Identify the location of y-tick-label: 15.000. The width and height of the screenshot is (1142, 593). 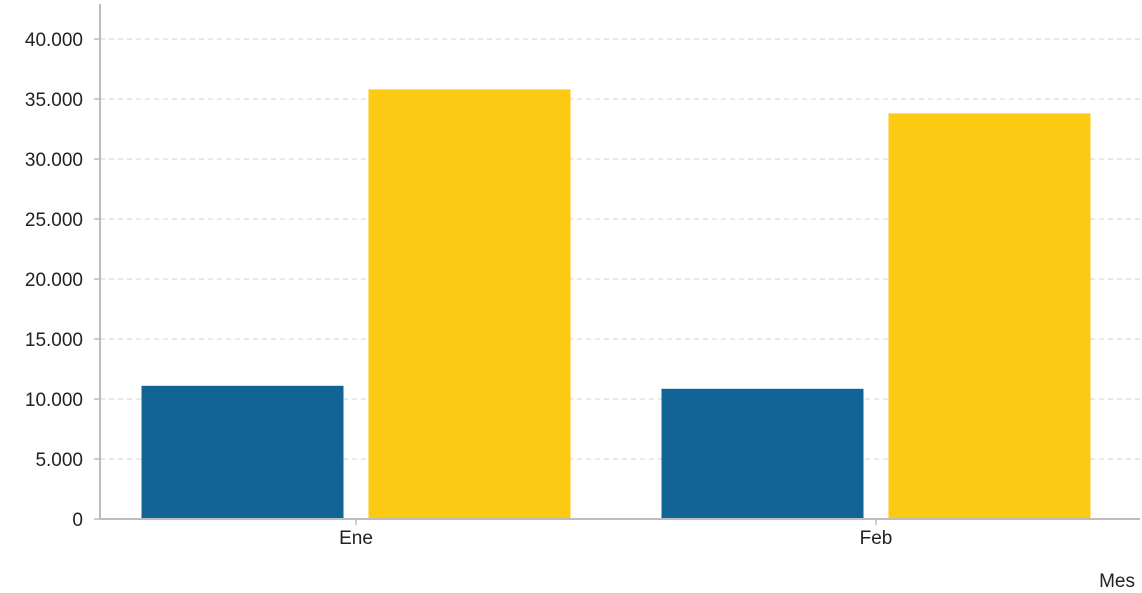
(54, 340).